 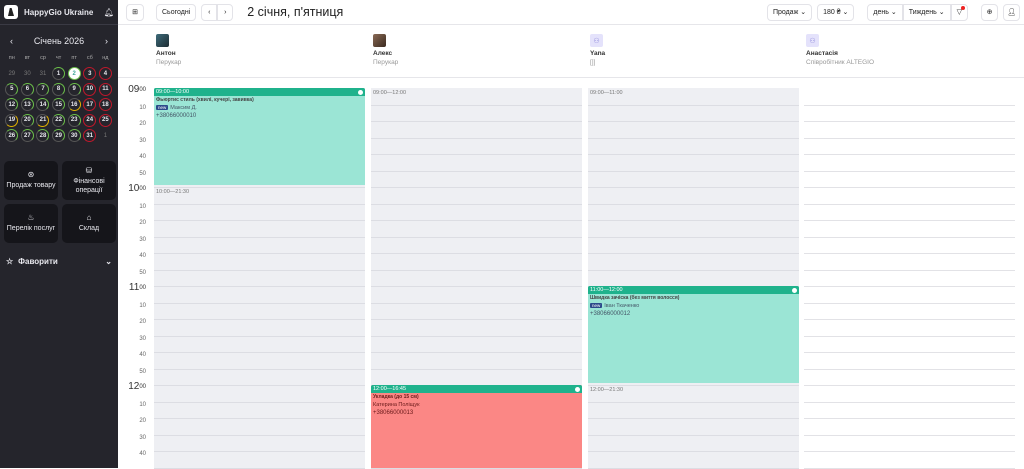 I want to click on filter-icon: ▽, so click(x=959, y=12).